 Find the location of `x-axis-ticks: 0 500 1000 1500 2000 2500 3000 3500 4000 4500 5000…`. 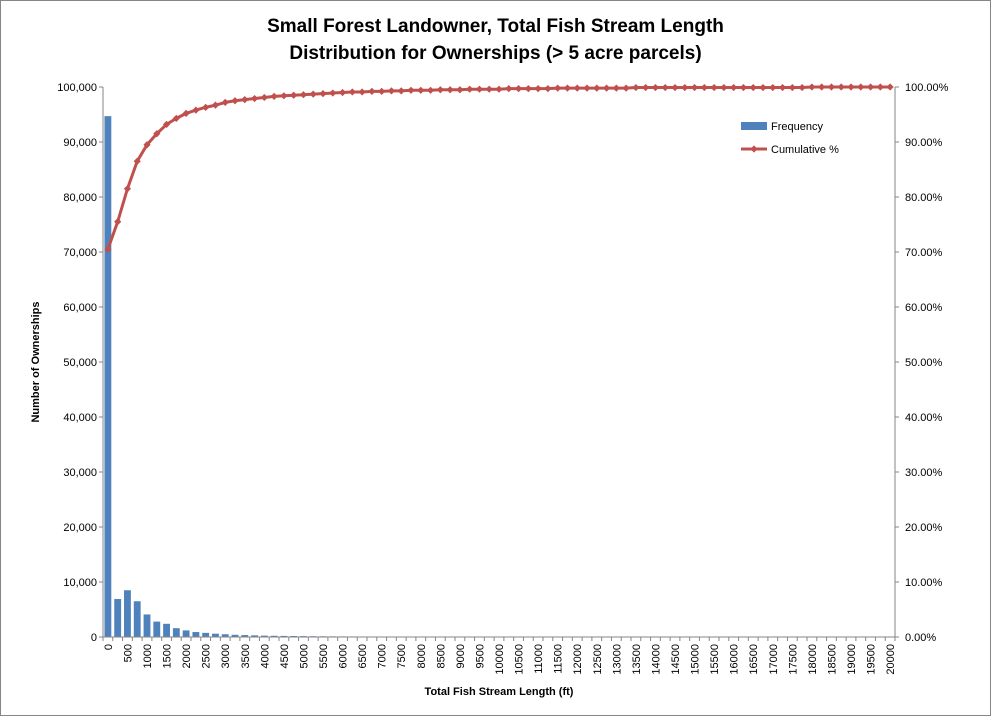

x-axis-ticks: 0 500 1000 1500 2000 2500 3000 3500 4000 4500 5000… is located at coordinates (499, 656).